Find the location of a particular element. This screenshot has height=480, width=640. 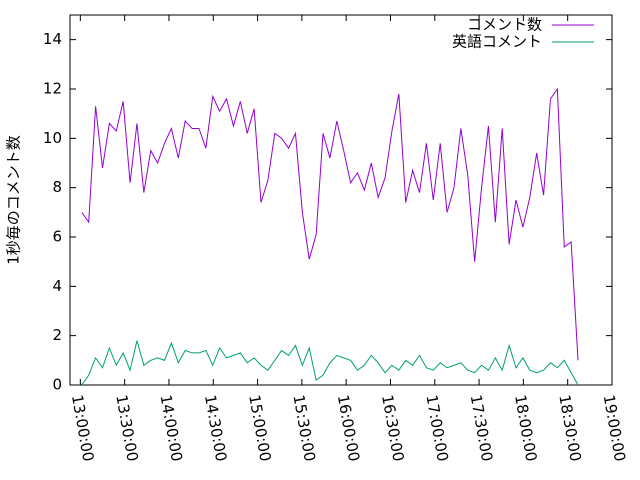

series-line is located at coordinates (330, 363).